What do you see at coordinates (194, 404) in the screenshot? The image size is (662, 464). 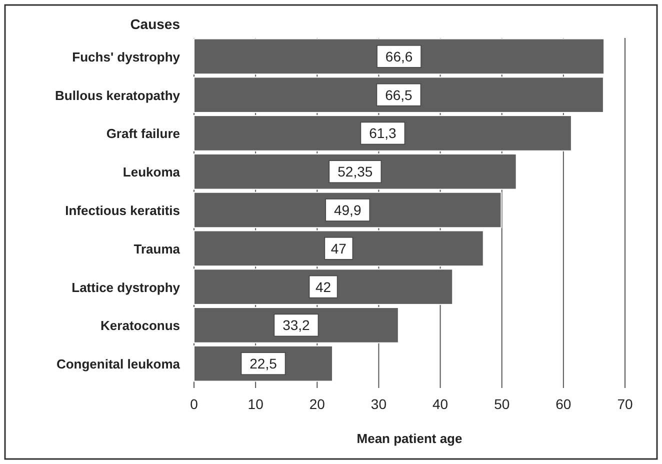 I see `x-tick-label: 0` at bounding box center [194, 404].